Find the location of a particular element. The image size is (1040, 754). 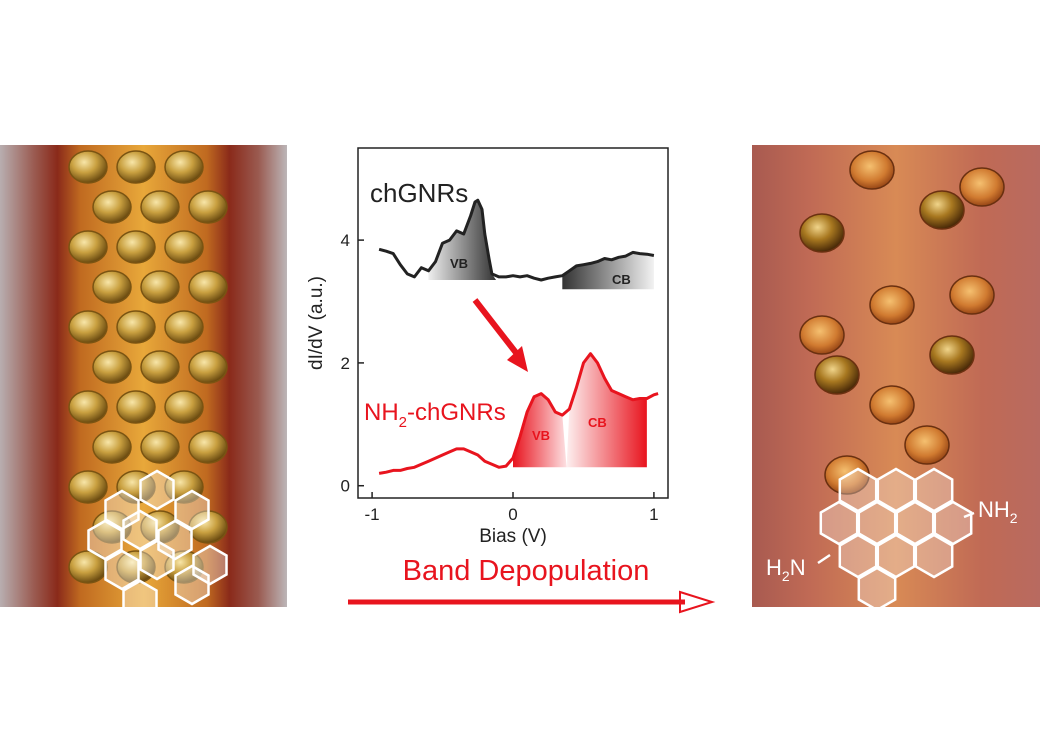

series-line-chgnrs is located at coordinates (516, 240).